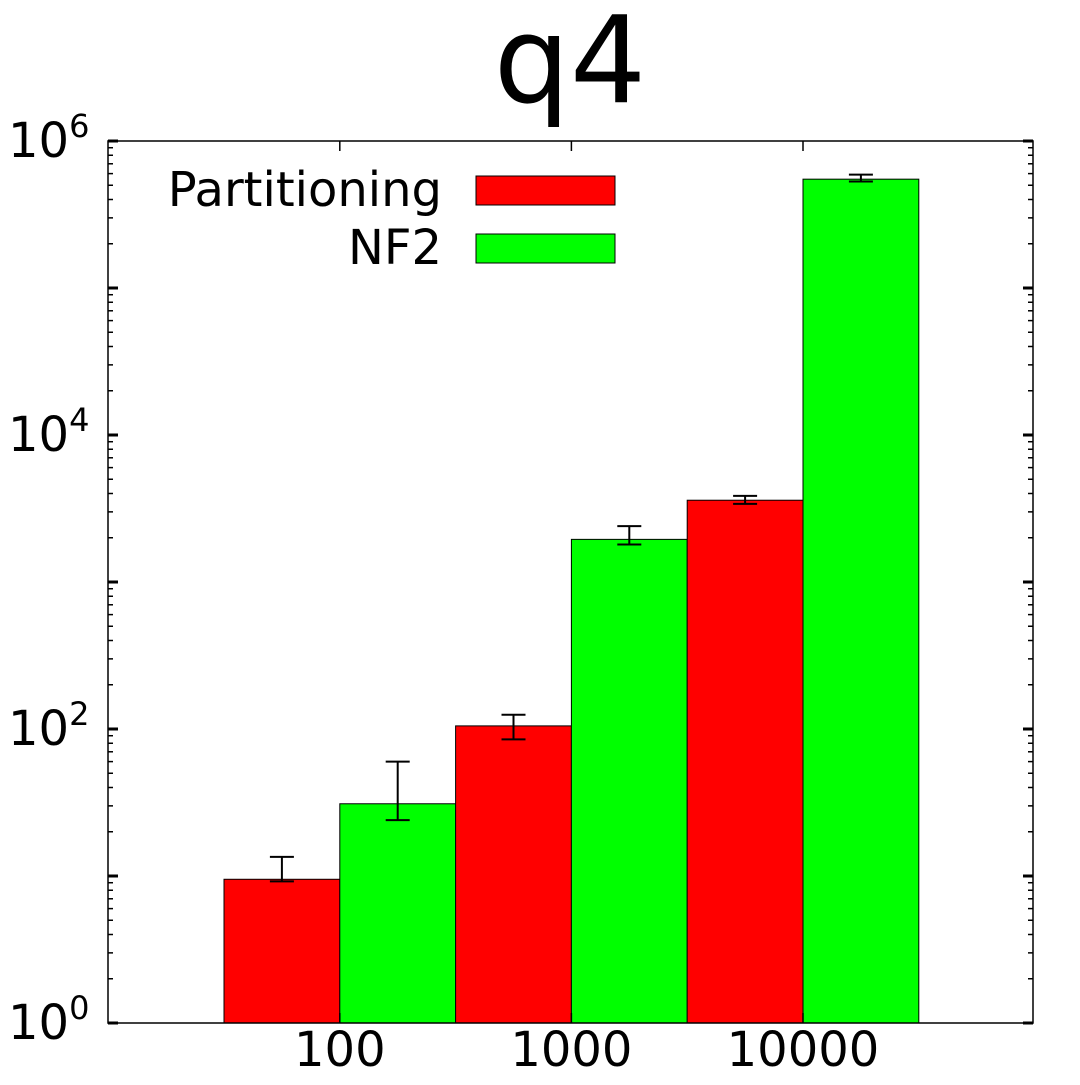 This screenshot has width=1080, height=1085. What do you see at coordinates (48, 726) in the screenshot?
I see `y-tick-label-10-2: 10²` at bounding box center [48, 726].